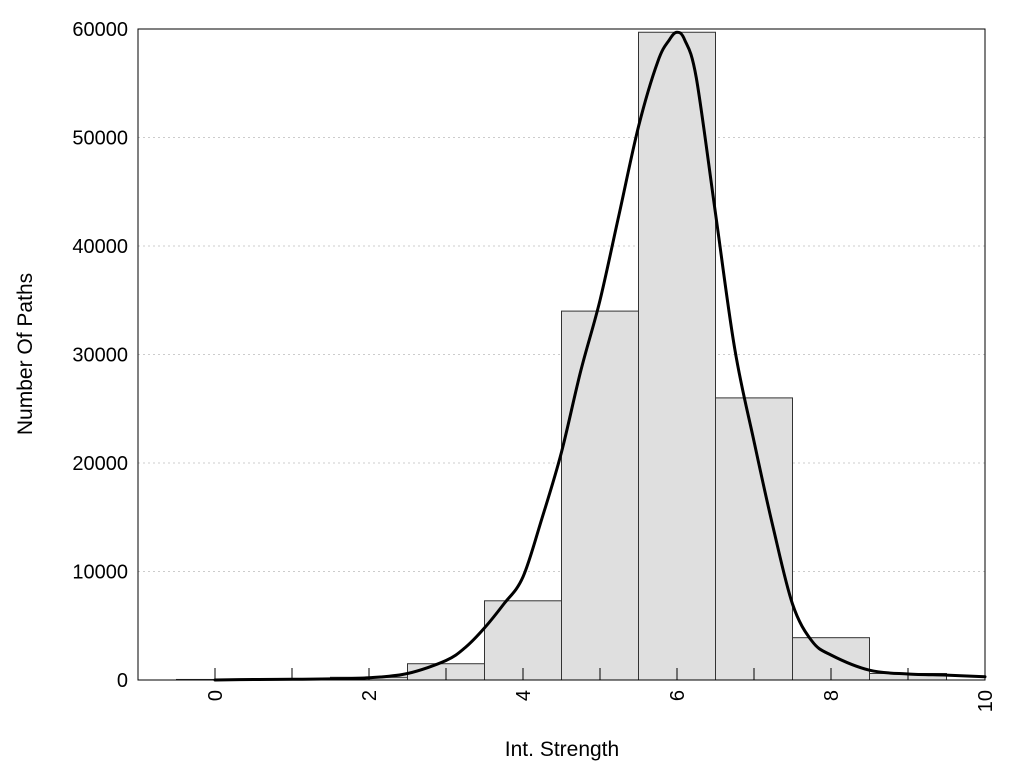  Describe the element at coordinates (100, 356) in the screenshot. I see `y-tick-label-3: 30000` at that location.